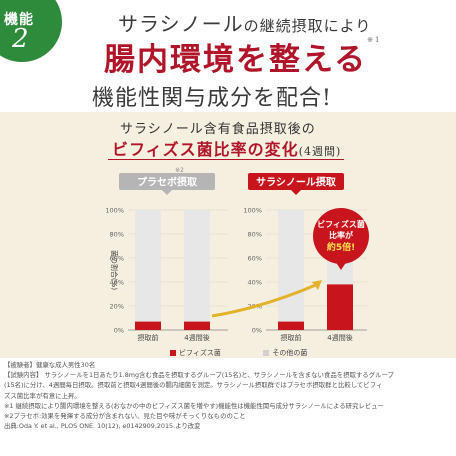 This screenshot has height=456, width=456. I want to click on headline-line1-a: サラシノール, so click(181, 24).